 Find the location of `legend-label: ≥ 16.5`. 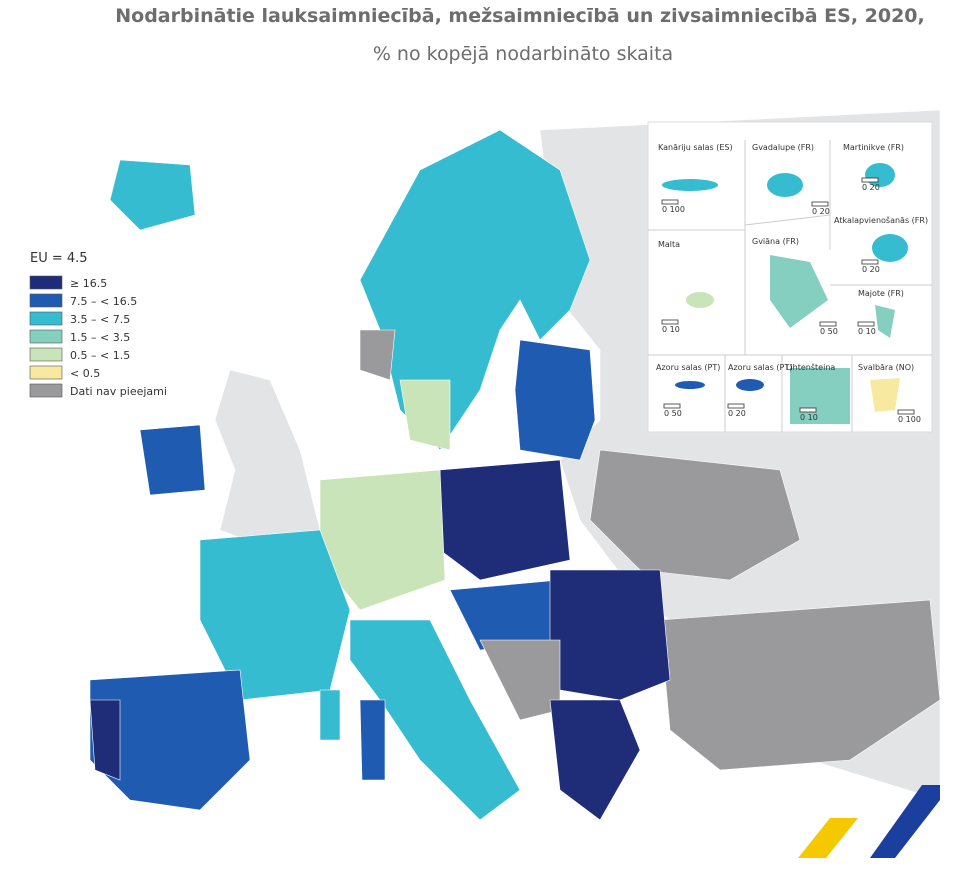

legend-label: ≥ 16.5 is located at coordinates (88, 283).